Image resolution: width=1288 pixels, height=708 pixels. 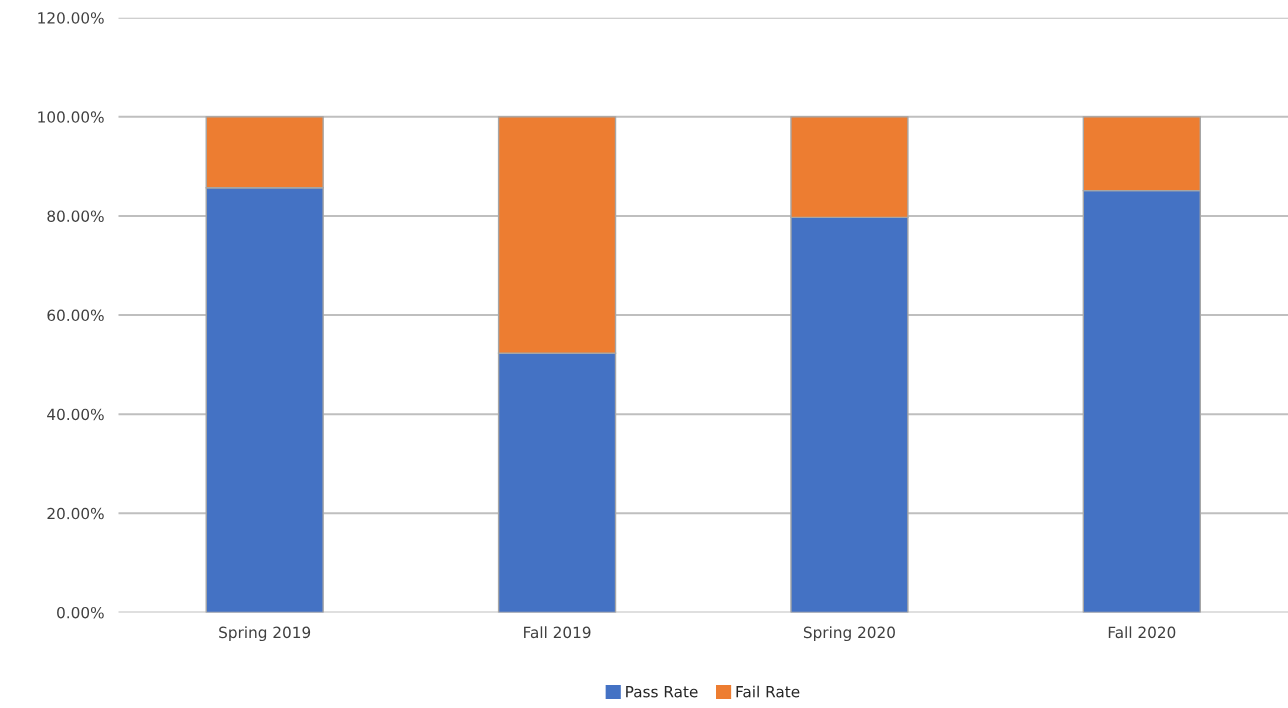 What do you see at coordinates (557, 632) in the screenshot?
I see `x-tick-label: Fall 2019` at bounding box center [557, 632].